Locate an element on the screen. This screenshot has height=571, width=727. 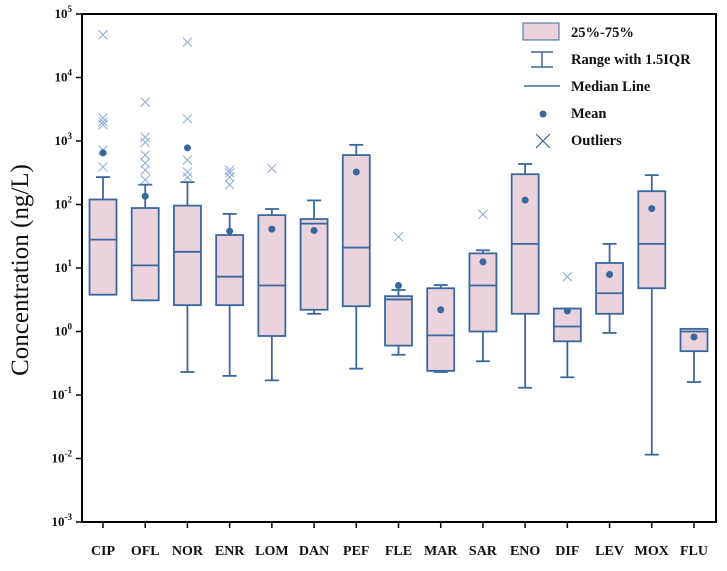
legend-outlier-icon is located at coordinates (543, 141).